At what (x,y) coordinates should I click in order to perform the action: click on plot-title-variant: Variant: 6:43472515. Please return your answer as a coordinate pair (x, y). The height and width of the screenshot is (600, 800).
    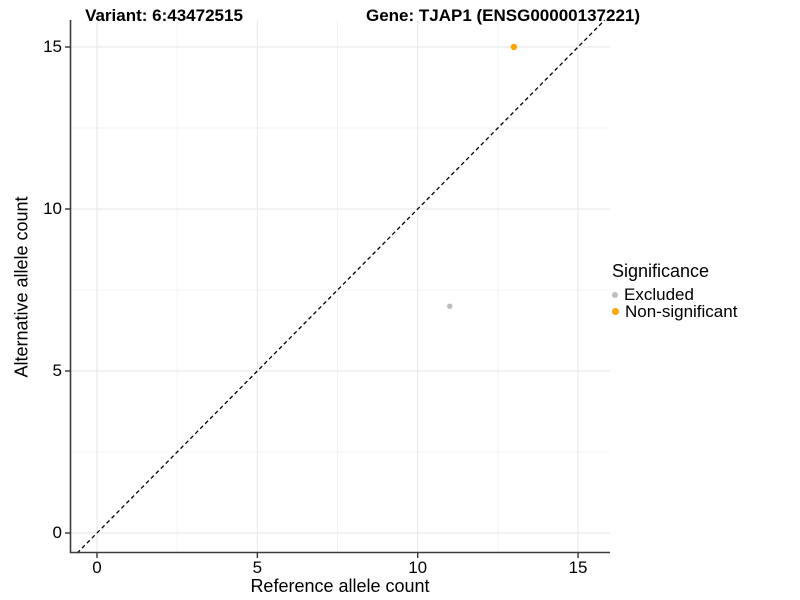
    Looking at the image, I should click on (164, 15).